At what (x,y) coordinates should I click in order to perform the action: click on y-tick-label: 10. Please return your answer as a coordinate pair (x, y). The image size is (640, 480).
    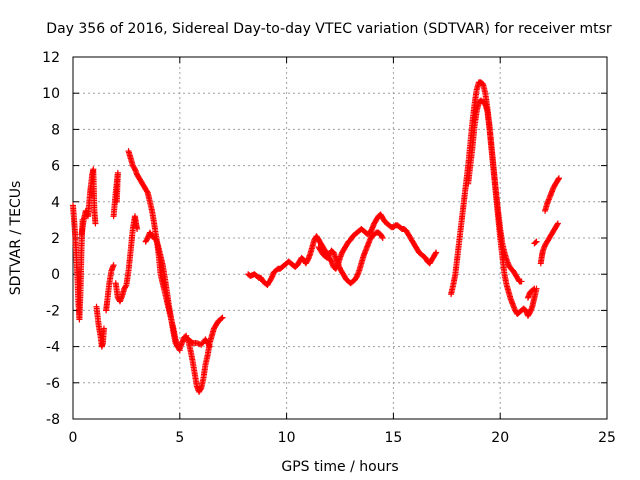
    Looking at the image, I should click on (51, 94).